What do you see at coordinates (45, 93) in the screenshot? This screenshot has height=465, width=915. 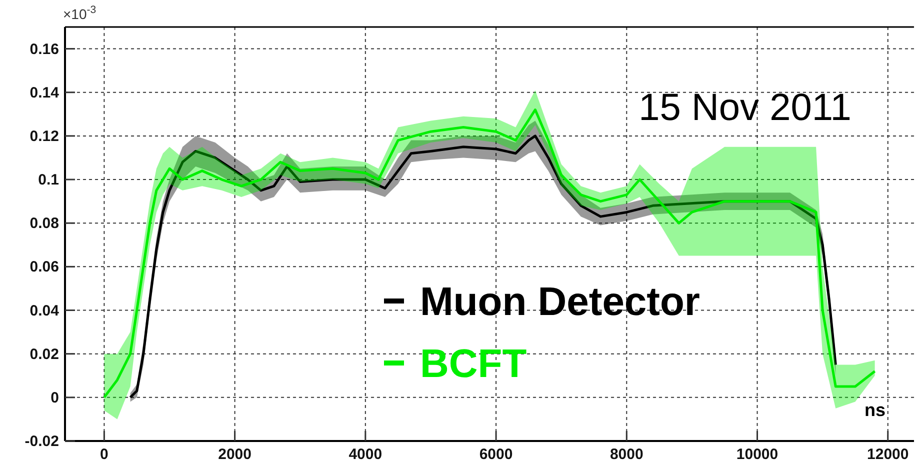 I see `y-tick-label: 0.14` at bounding box center [45, 93].